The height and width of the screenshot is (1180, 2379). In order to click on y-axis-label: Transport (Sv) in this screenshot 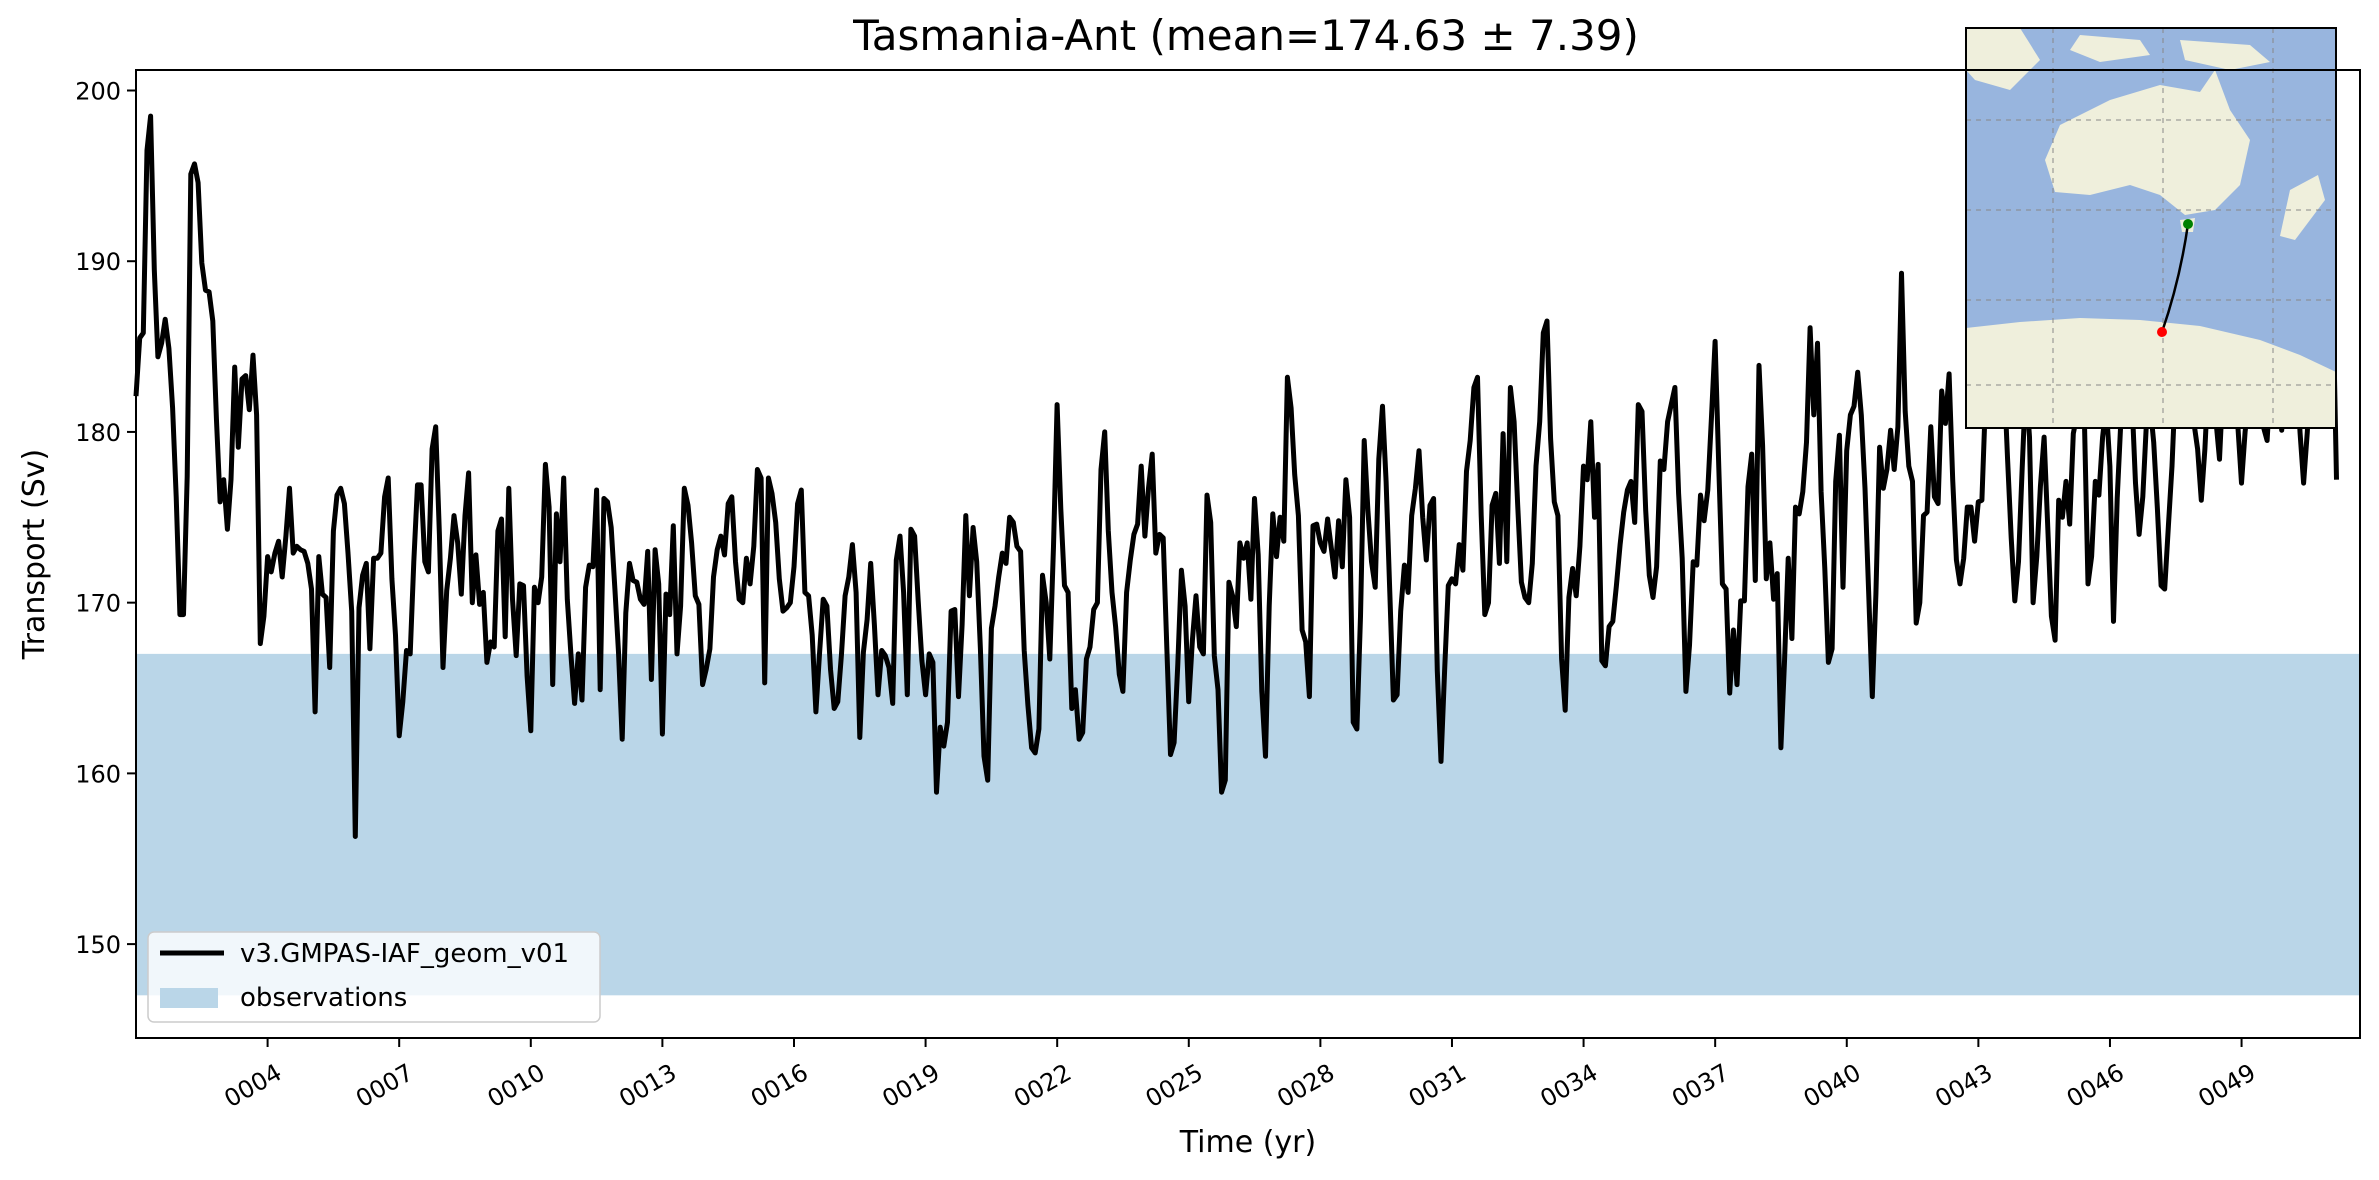, I will do `click(34, 555)`.